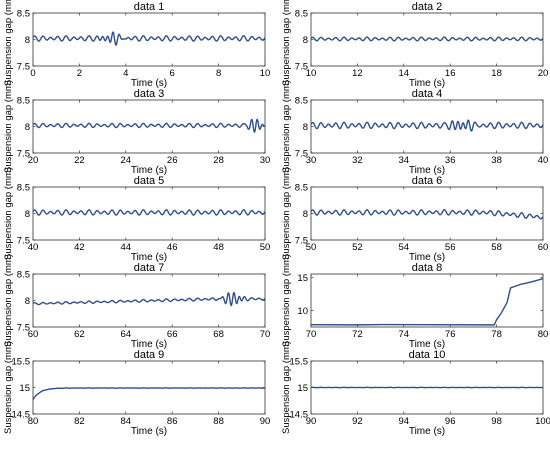  Describe the element at coordinates (427, 39) in the screenshot. I see `data2-series-line` at that location.